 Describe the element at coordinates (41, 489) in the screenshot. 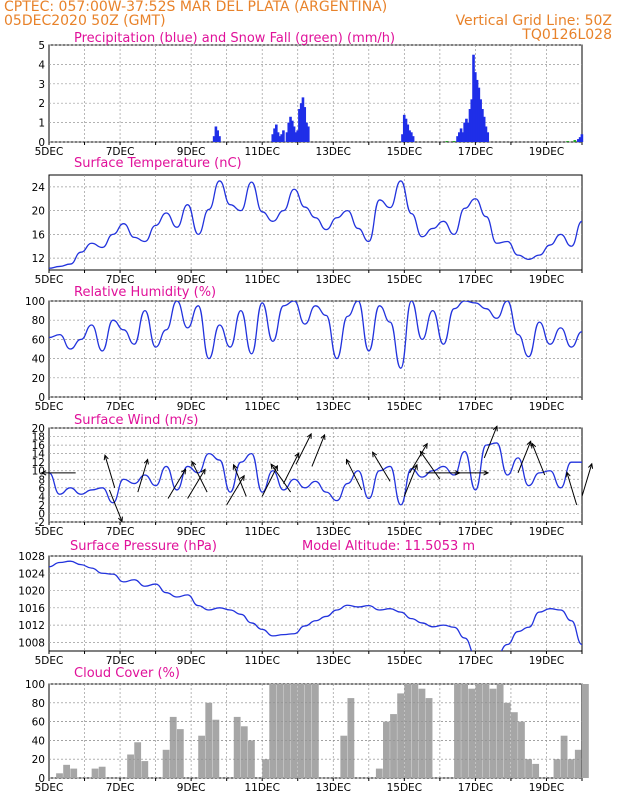

I see `y-tick-label: 6` at that location.